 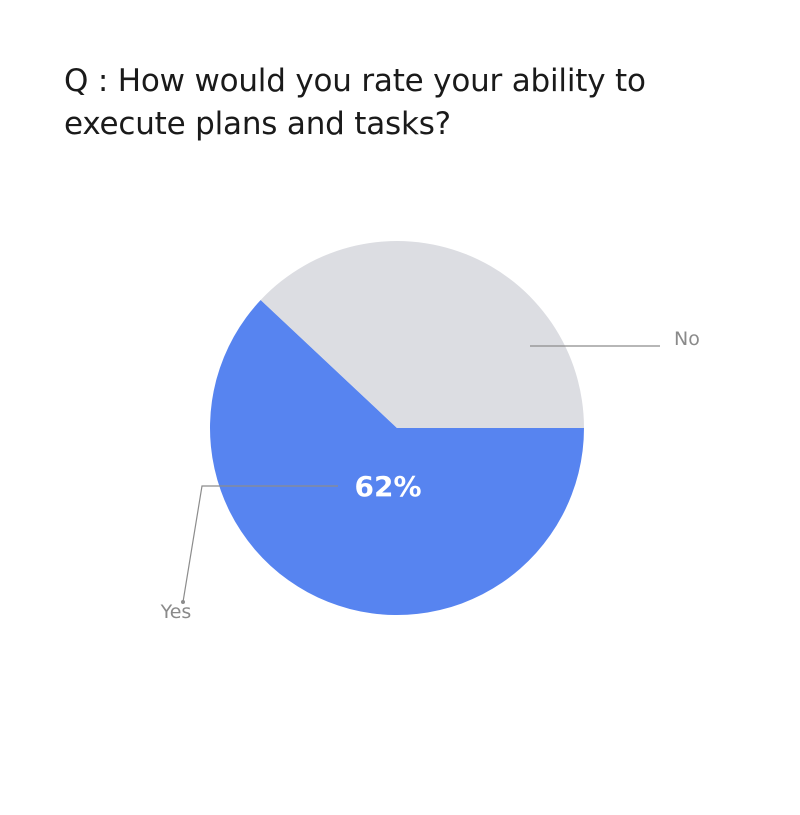 What do you see at coordinates (176, 612) in the screenshot?
I see `category-label-yes: Yes` at bounding box center [176, 612].